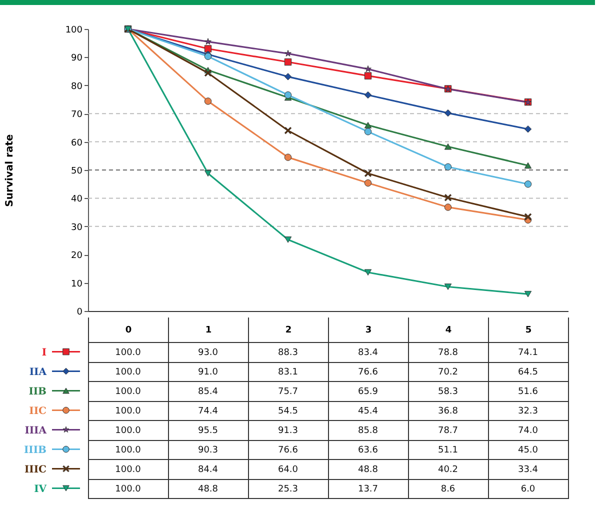  I want to click on data-label: 74.1, so click(528, 353).